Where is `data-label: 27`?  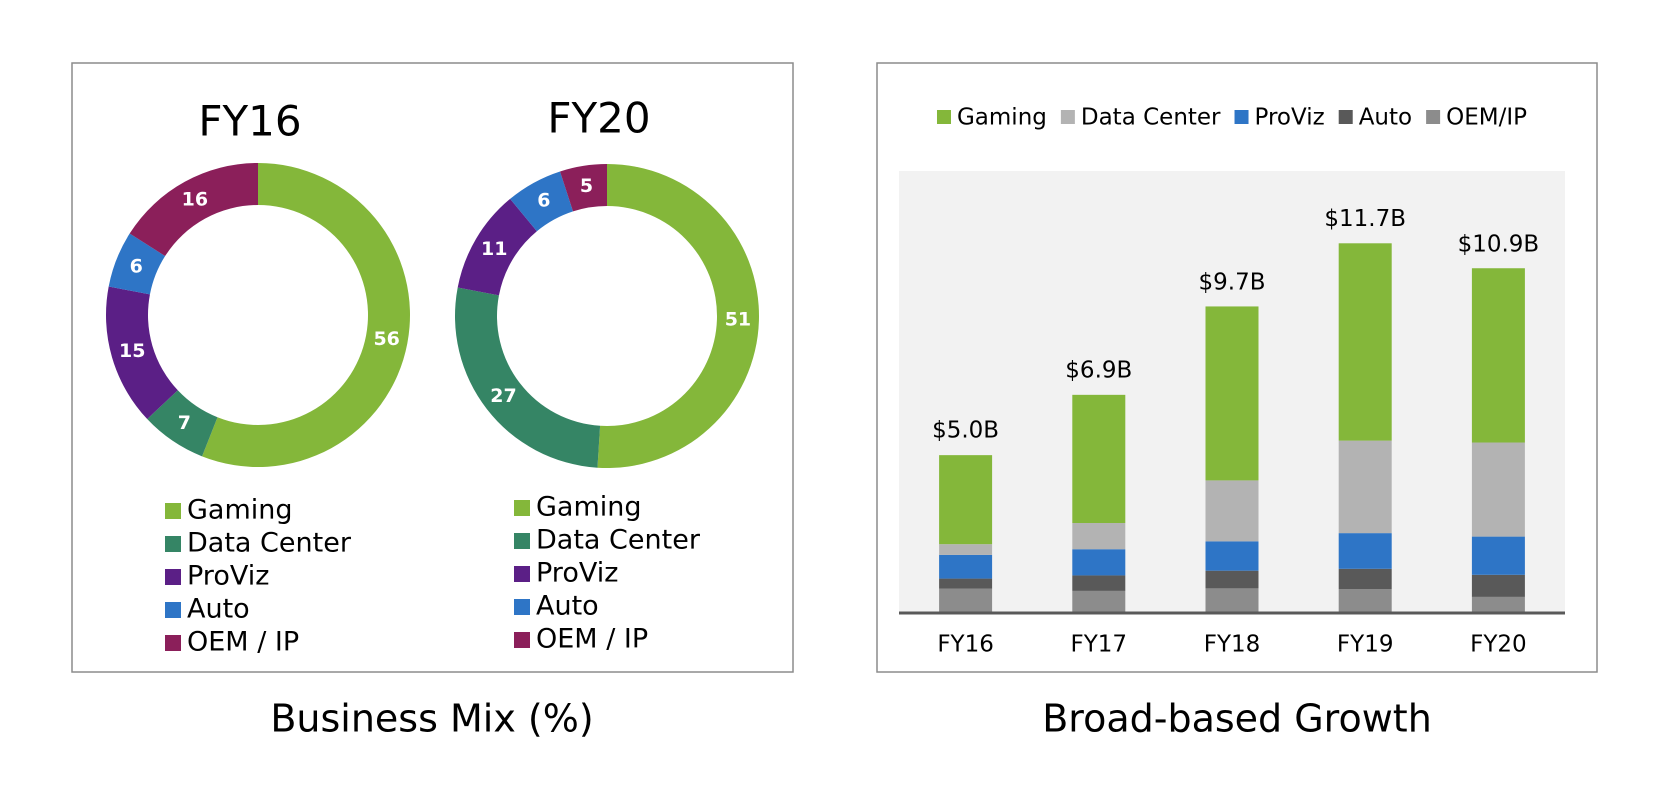
data-label: 27 is located at coordinates (503, 396).